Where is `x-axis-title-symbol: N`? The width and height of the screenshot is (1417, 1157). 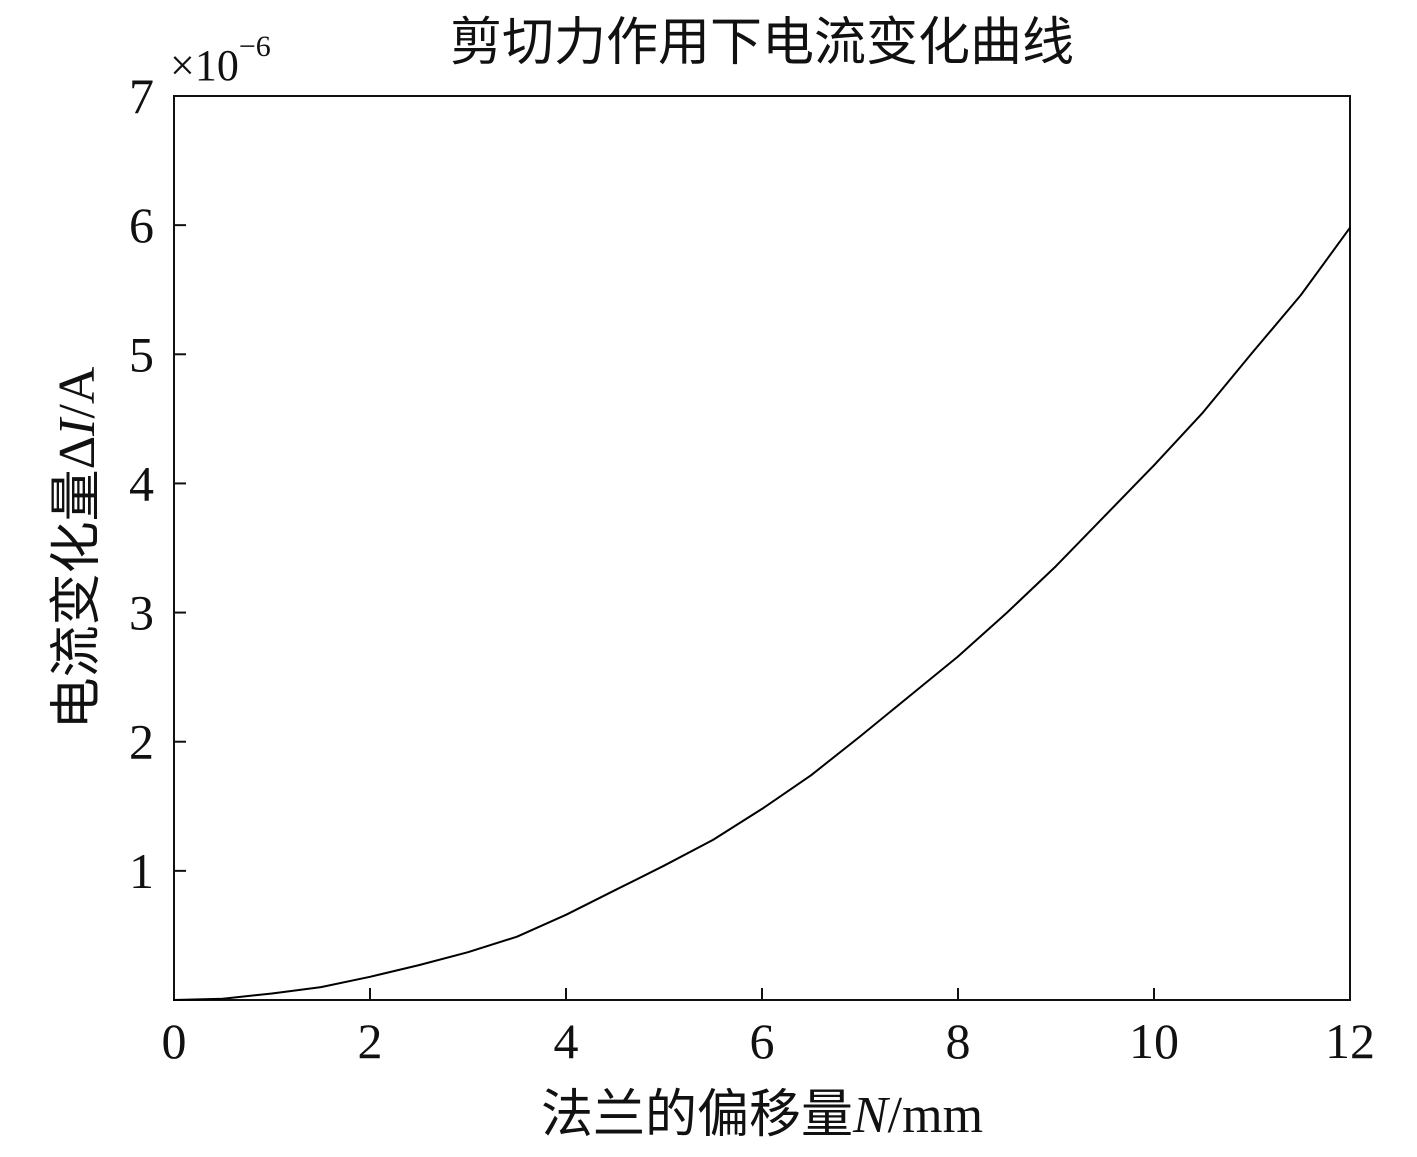 x-axis-title-symbol: N is located at coordinates (871, 1115).